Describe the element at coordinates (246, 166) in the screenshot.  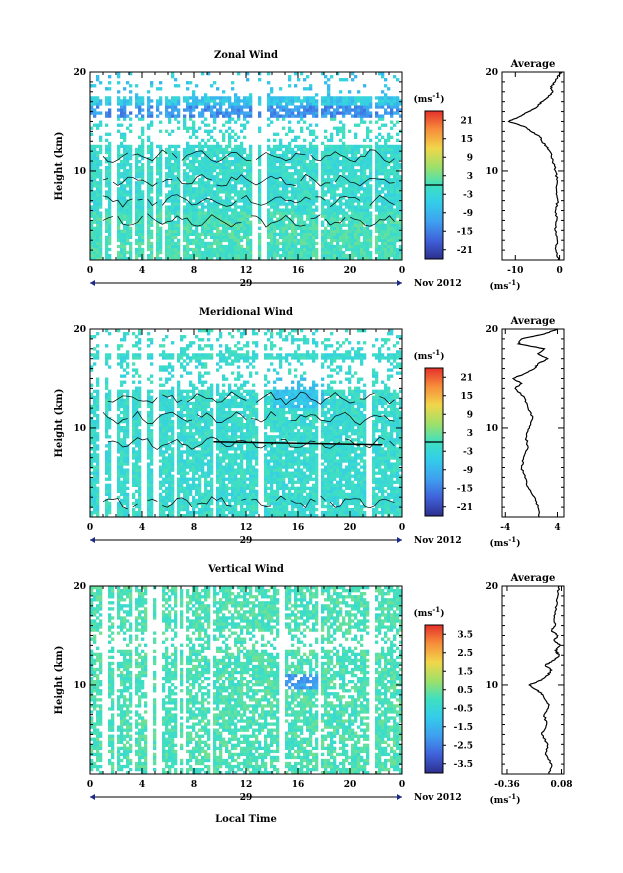
I see `axis-ticks` at that location.